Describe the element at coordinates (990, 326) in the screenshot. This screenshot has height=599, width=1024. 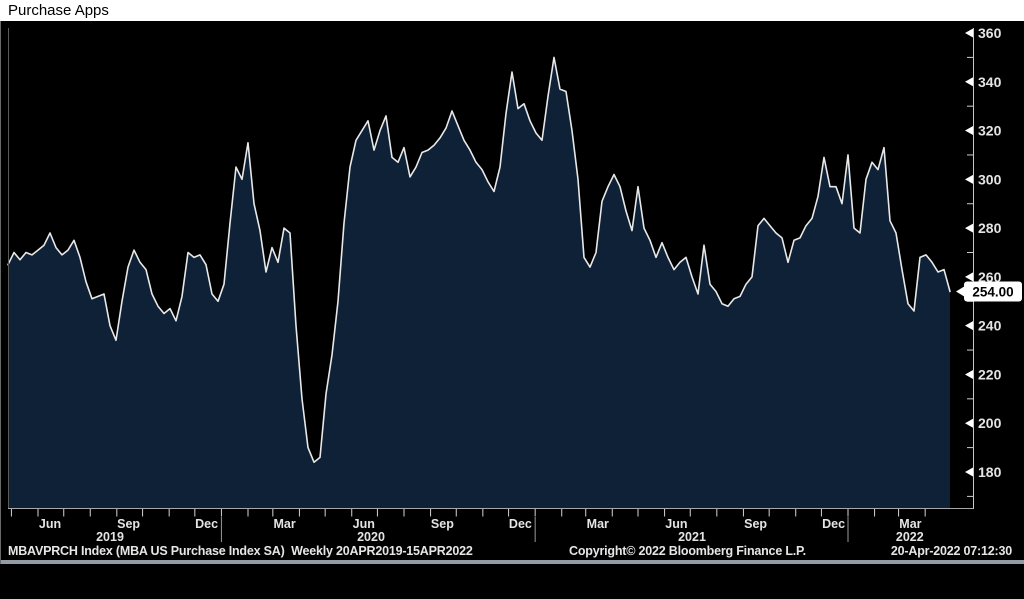
I see `y-axis-label: 240` at that location.